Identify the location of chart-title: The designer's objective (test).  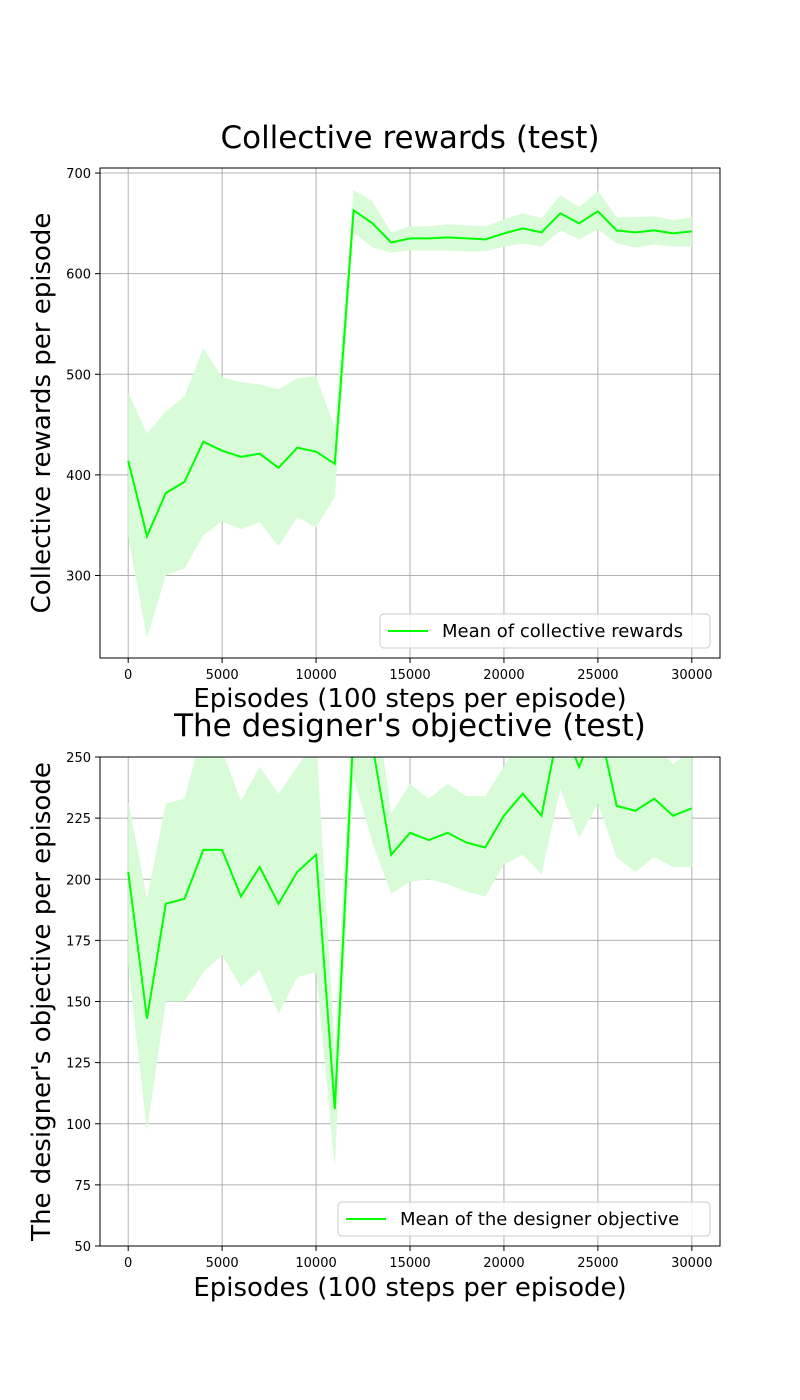
(409, 726).